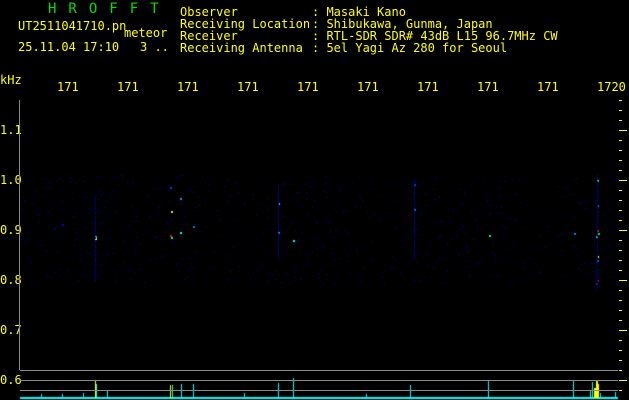  Describe the element at coordinates (72, 26) in the screenshot. I see `filename: UT2511041710.pn` at that location.